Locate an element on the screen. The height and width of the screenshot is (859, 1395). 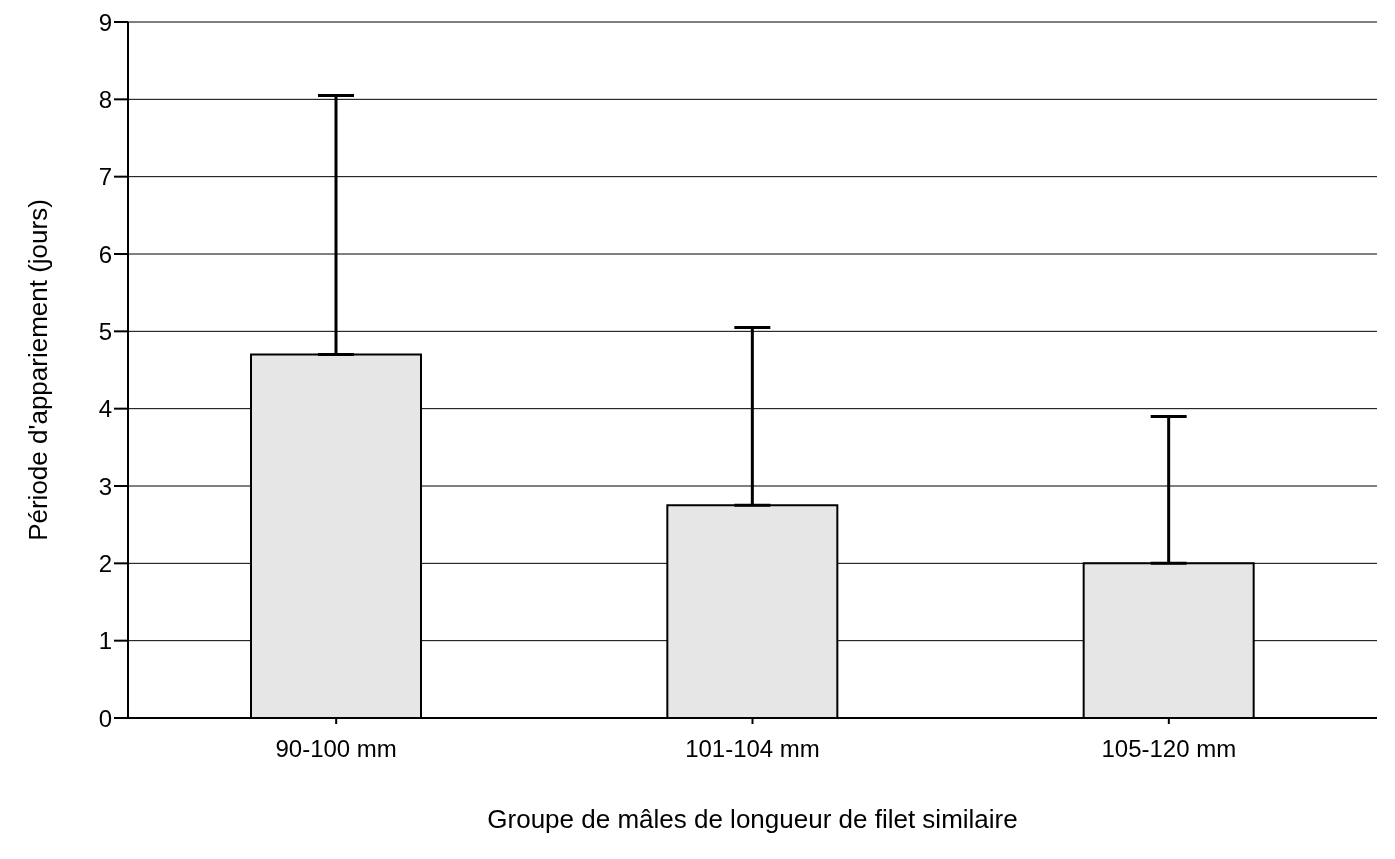
x-tick-label: 90-100 mm is located at coordinates (336, 749).